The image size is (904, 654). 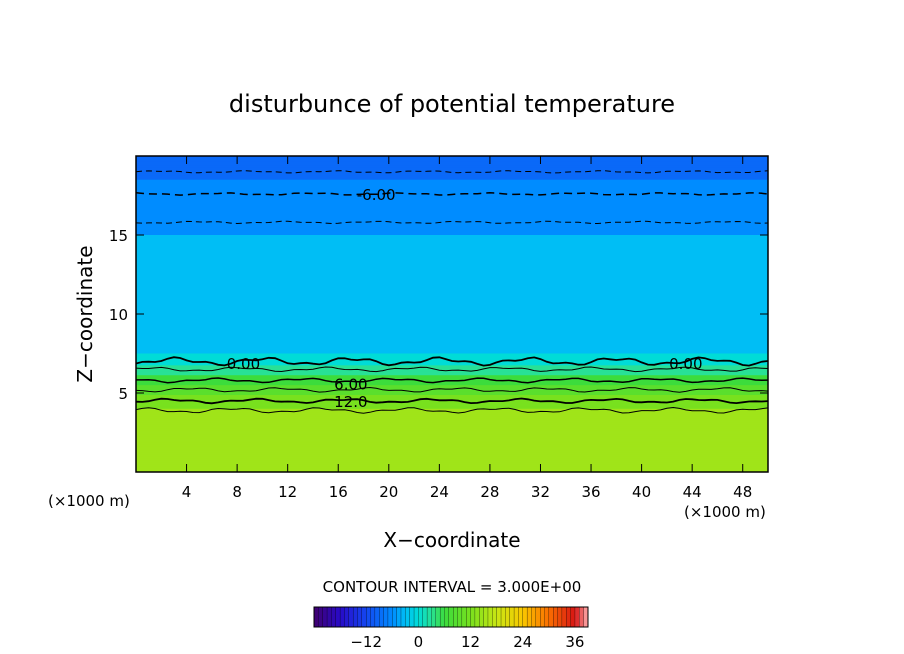 I want to click on x-tick-label: 48, so click(x=742, y=492).